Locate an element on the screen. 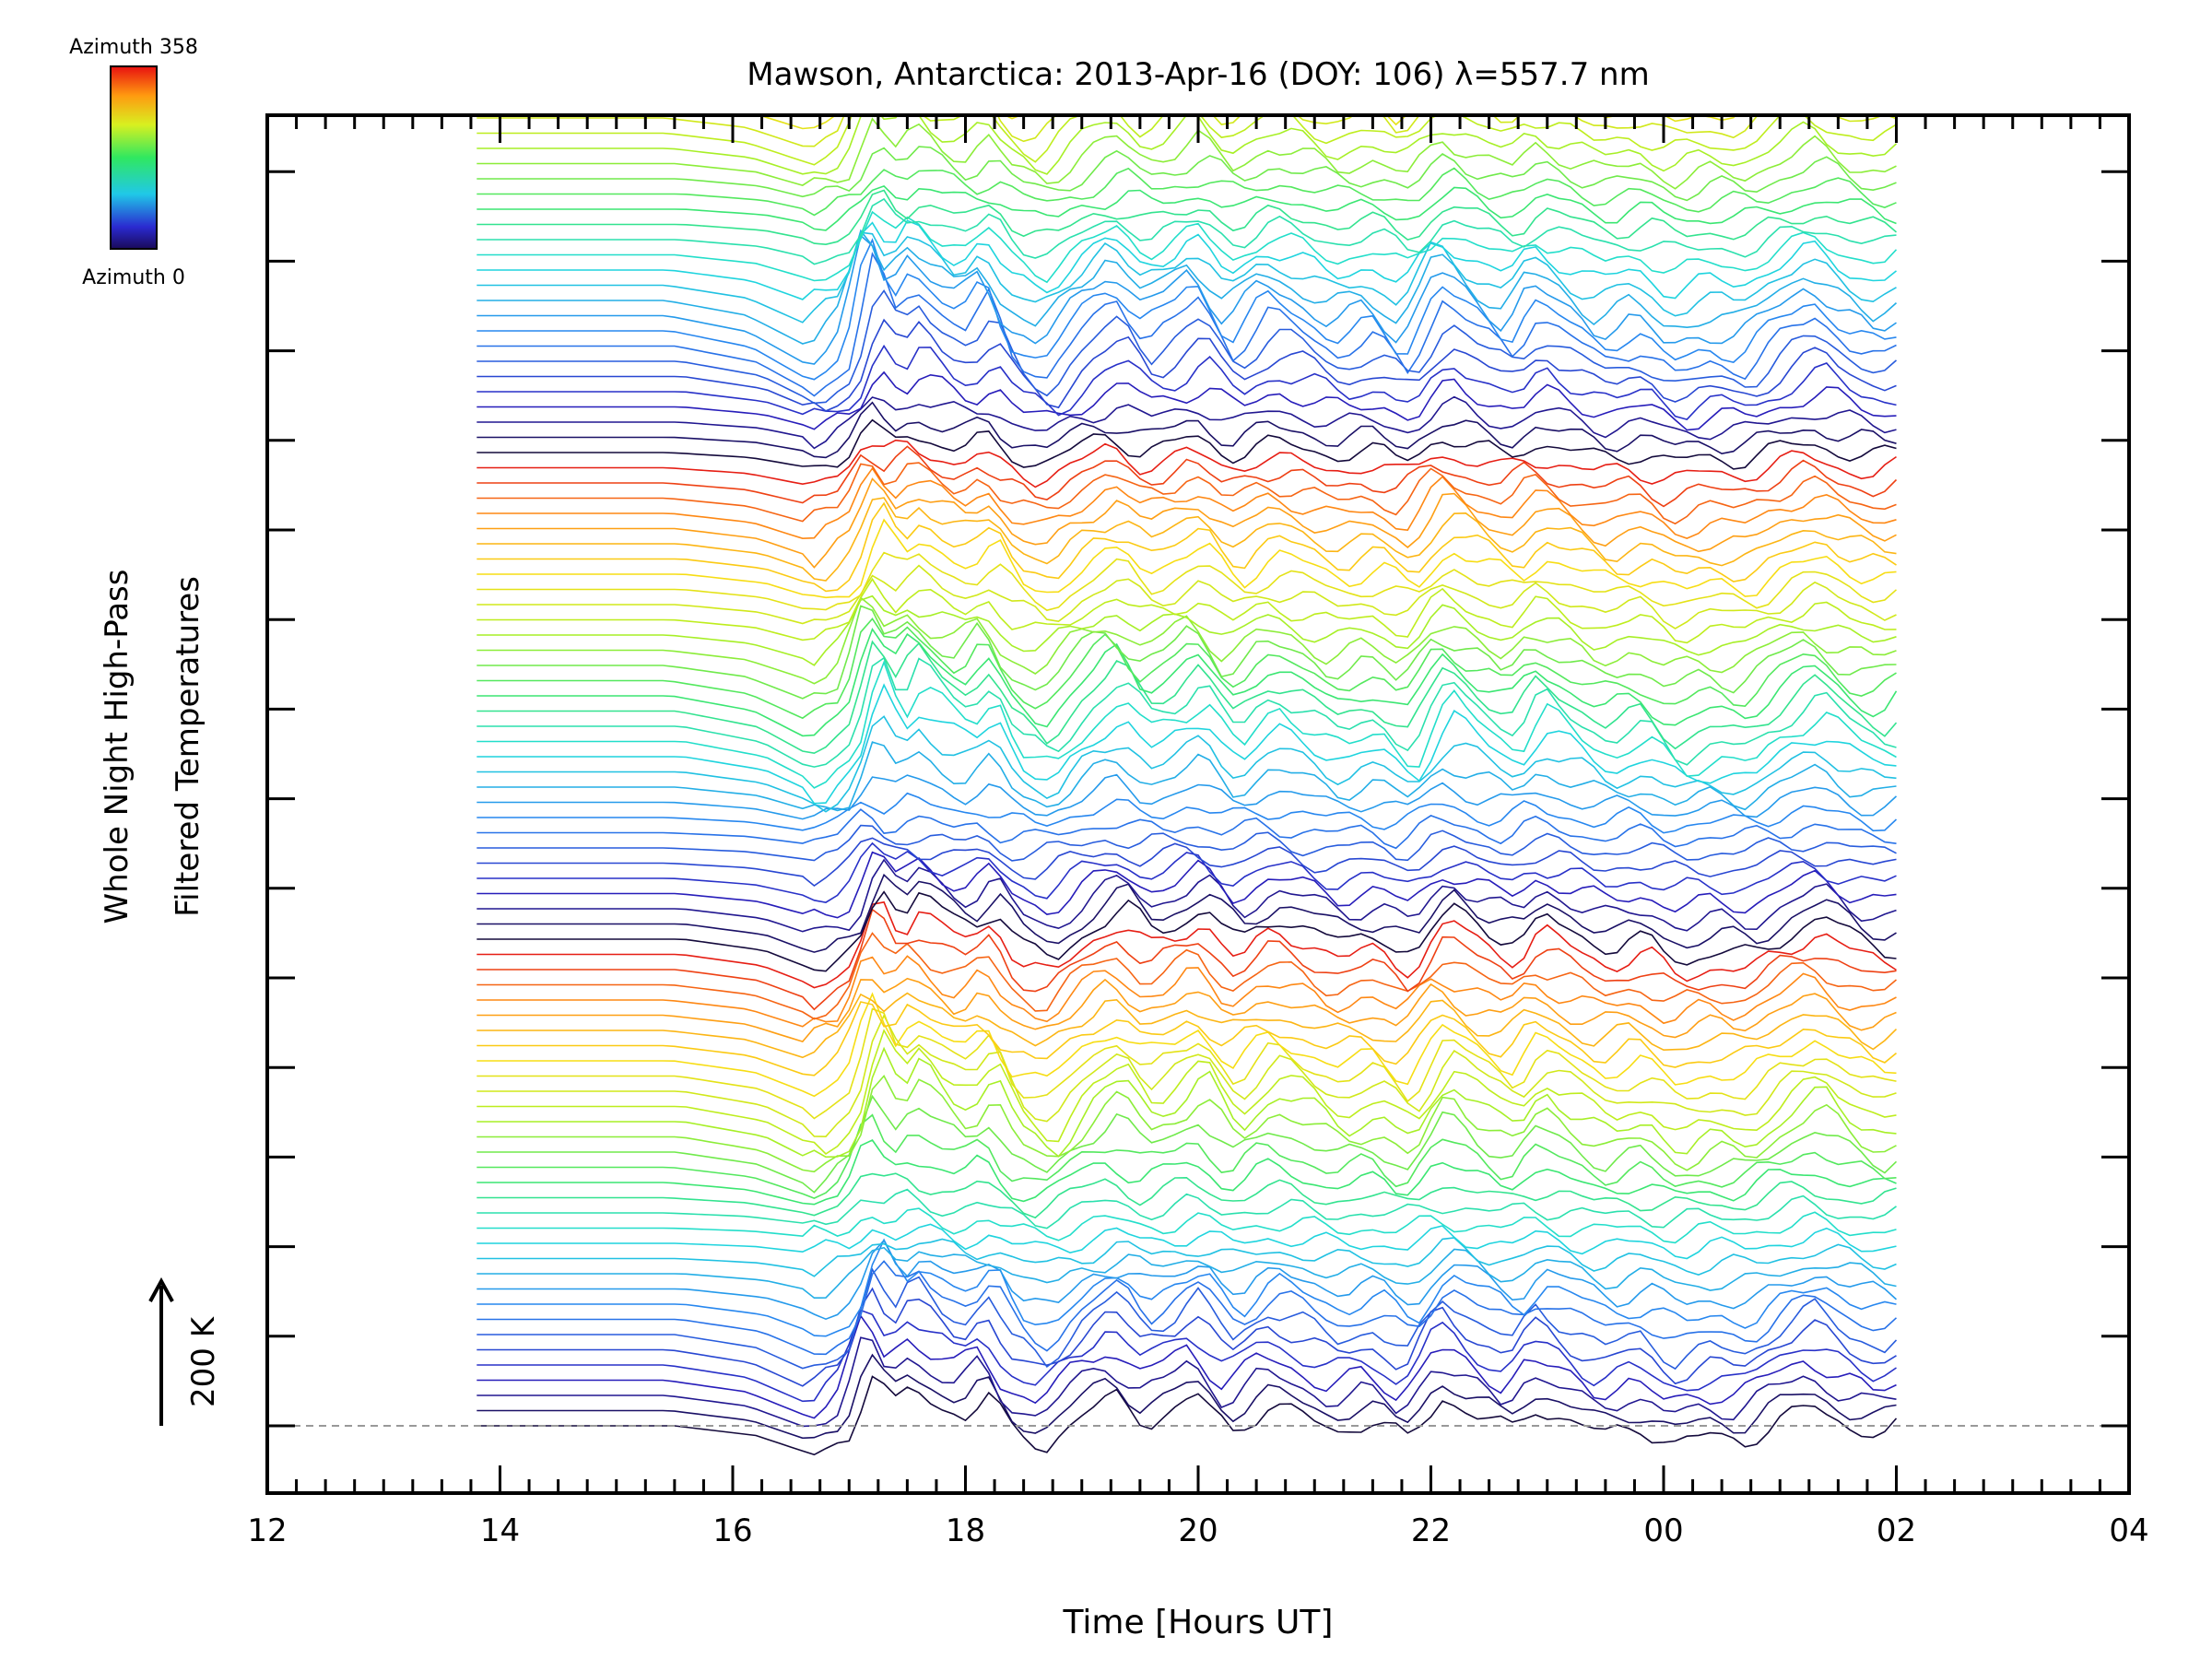 This screenshot has height=1659, width=2212. y-axis-label-line1: Whole Night High-Pass is located at coordinates (117, 747).